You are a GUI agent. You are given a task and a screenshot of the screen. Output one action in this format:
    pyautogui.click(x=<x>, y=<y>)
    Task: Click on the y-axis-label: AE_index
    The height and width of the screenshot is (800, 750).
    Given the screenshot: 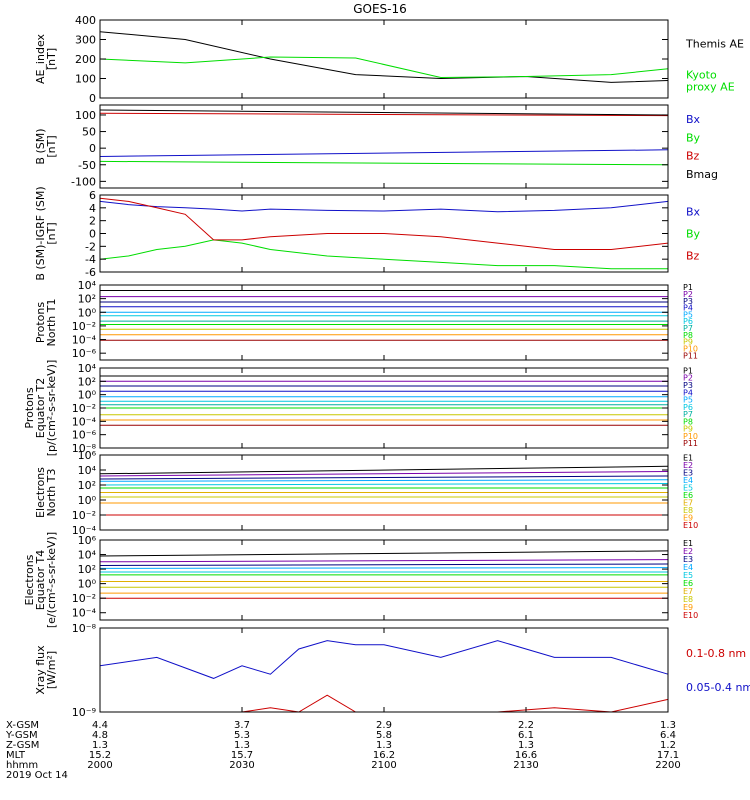 What is the action you would take?
    pyautogui.click(x=40, y=58)
    